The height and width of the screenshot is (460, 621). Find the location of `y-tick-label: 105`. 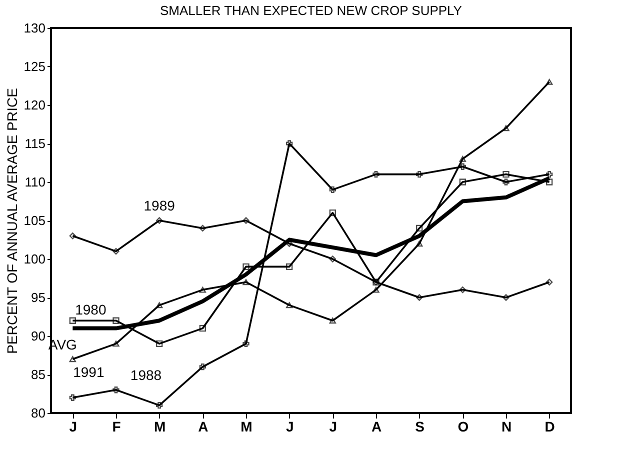

y-tick-label: 105 is located at coordinates (35, 220).